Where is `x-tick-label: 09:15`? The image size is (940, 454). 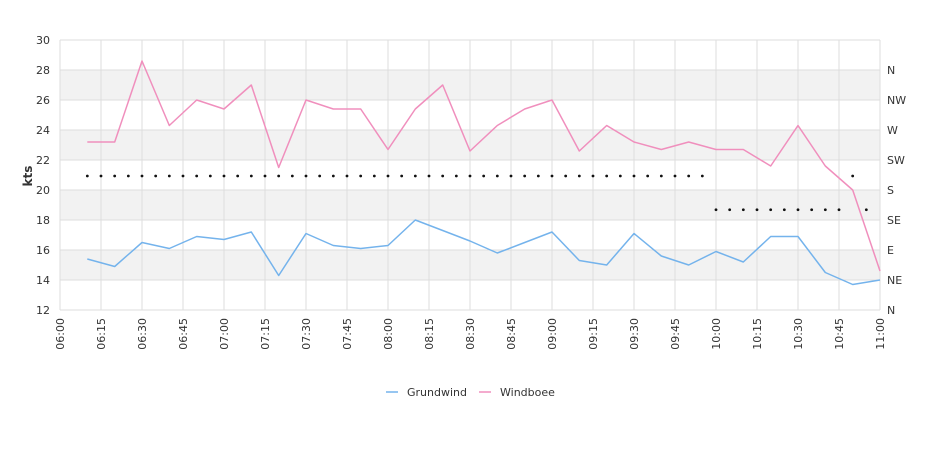
x-tick-label: 09:15 is located at coordinates (593, 334).